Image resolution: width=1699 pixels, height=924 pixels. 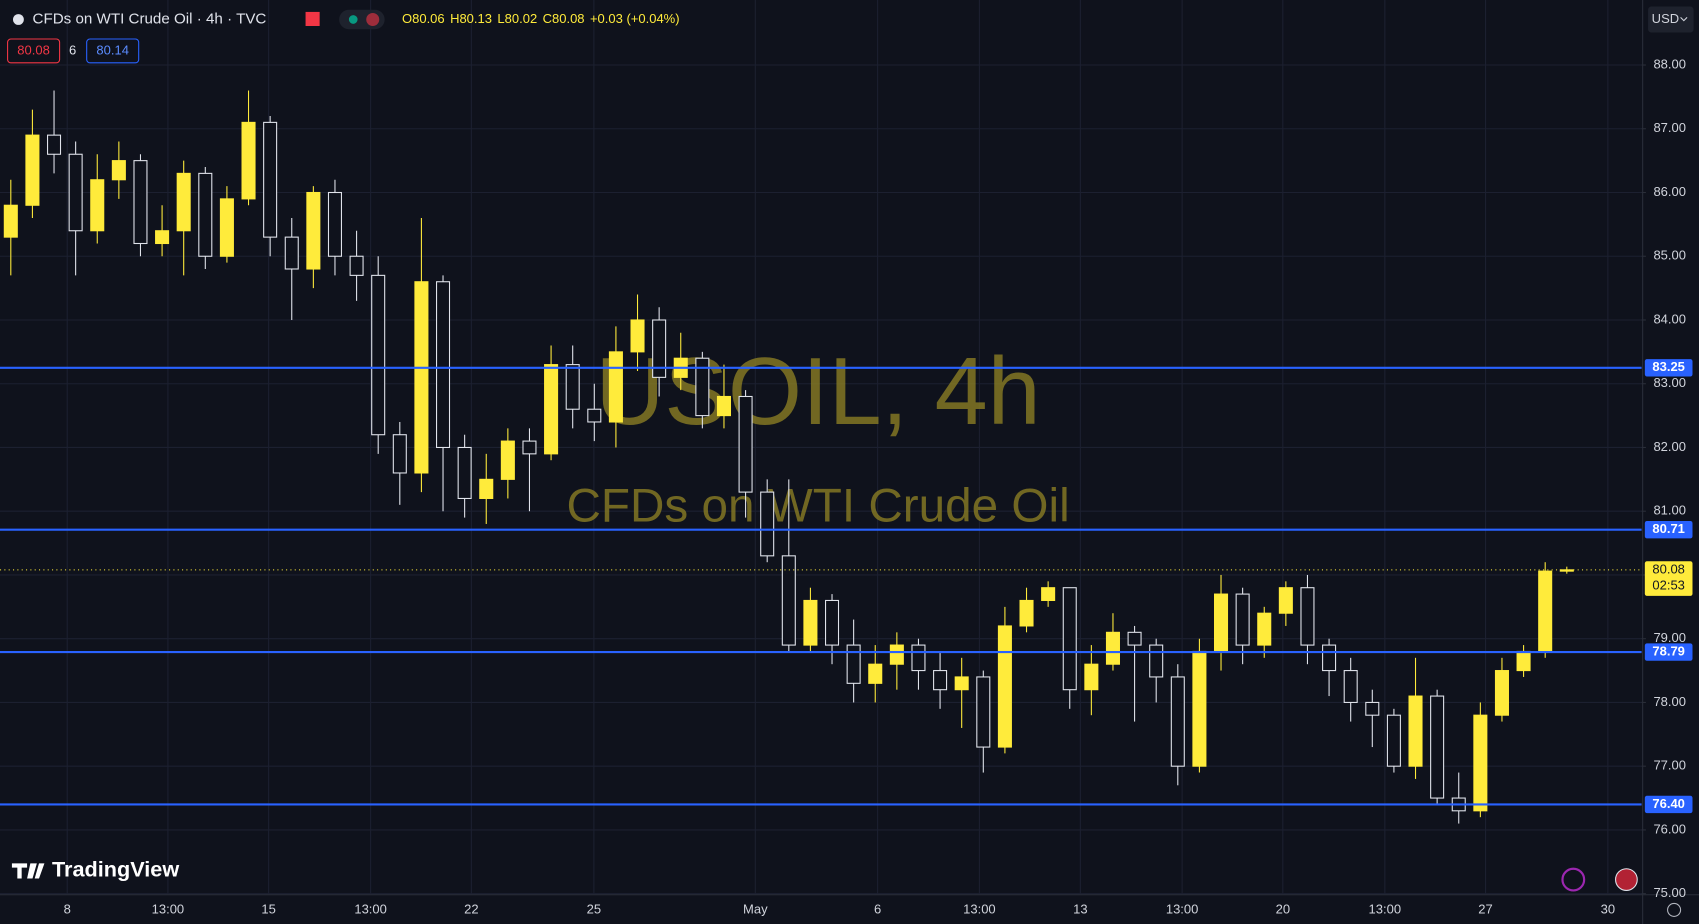 I want to click on ask-box, so click(x=113, y=51).